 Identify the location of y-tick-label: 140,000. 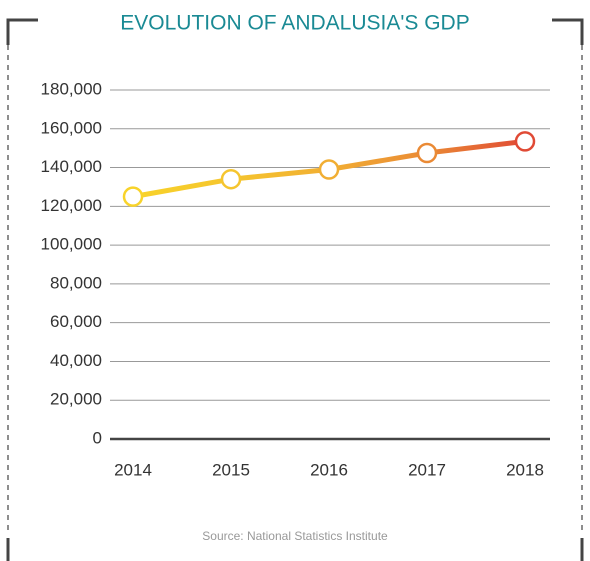
(71, 166).